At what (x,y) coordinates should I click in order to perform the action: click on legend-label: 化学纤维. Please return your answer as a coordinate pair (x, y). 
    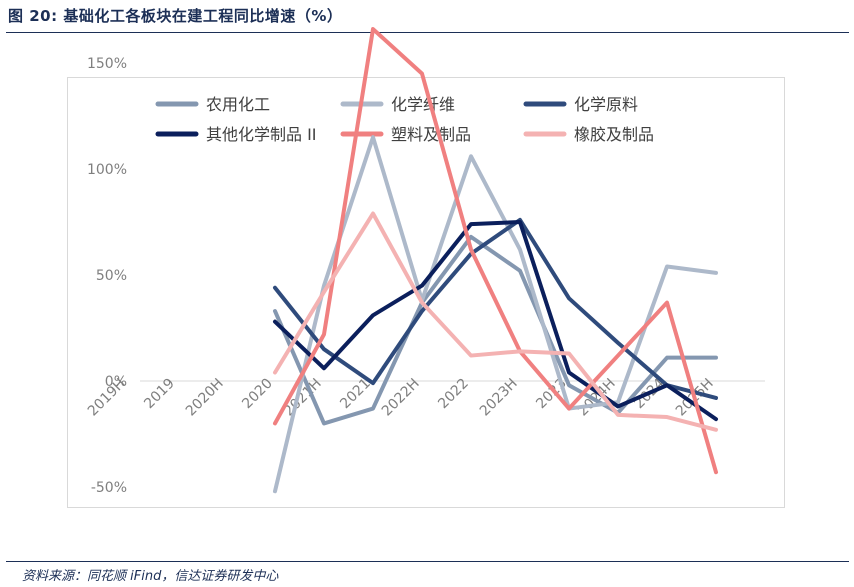
    Looking at the image, I should click on (423, 104).